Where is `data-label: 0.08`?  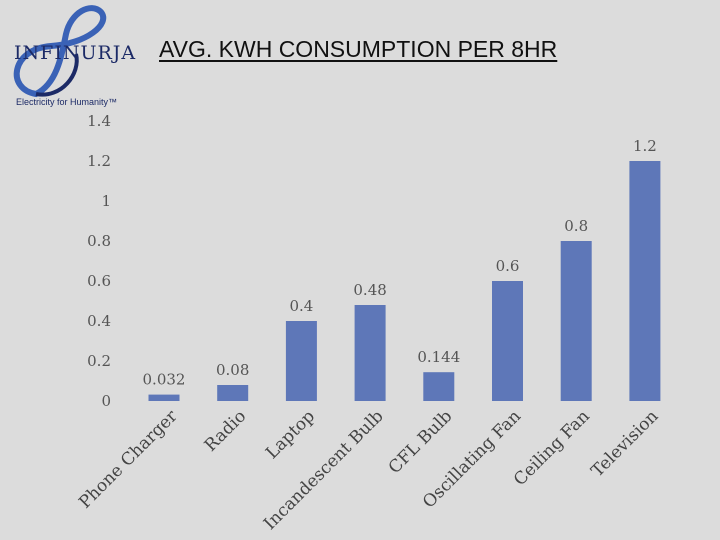
data-label: 0.08 is located at coordinates (232, 370).